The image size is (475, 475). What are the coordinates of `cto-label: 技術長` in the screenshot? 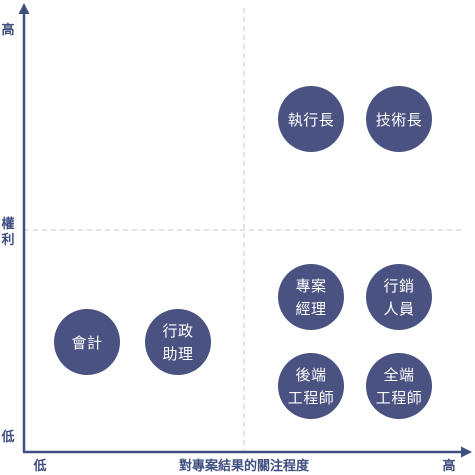 It's located at (399, 120).